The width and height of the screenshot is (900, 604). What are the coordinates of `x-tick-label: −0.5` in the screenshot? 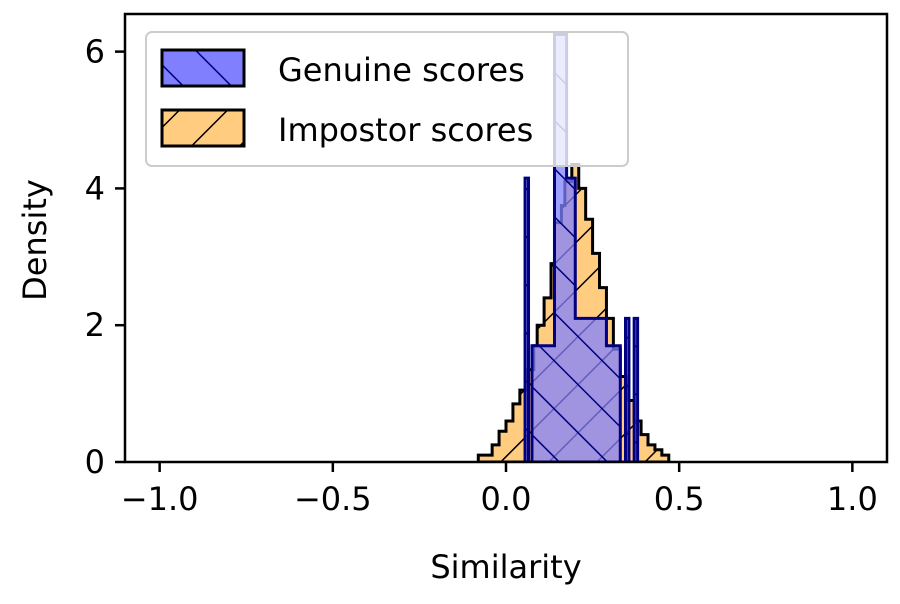 It's located at (333, 499).